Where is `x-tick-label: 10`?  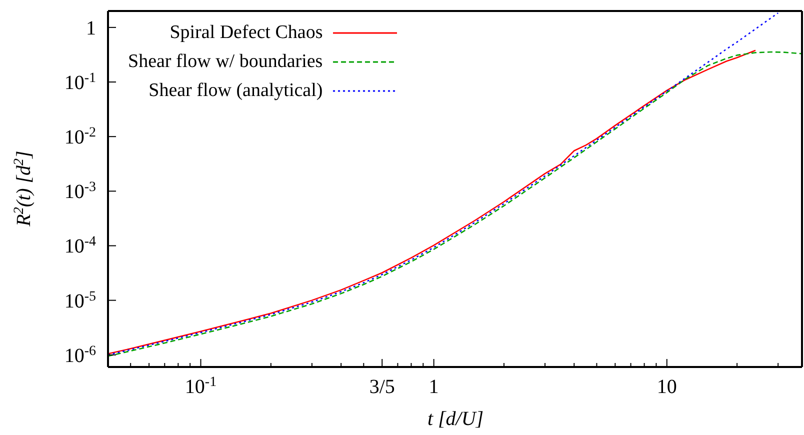 x-tick-label: 10 is located at coordinates (666, 387).